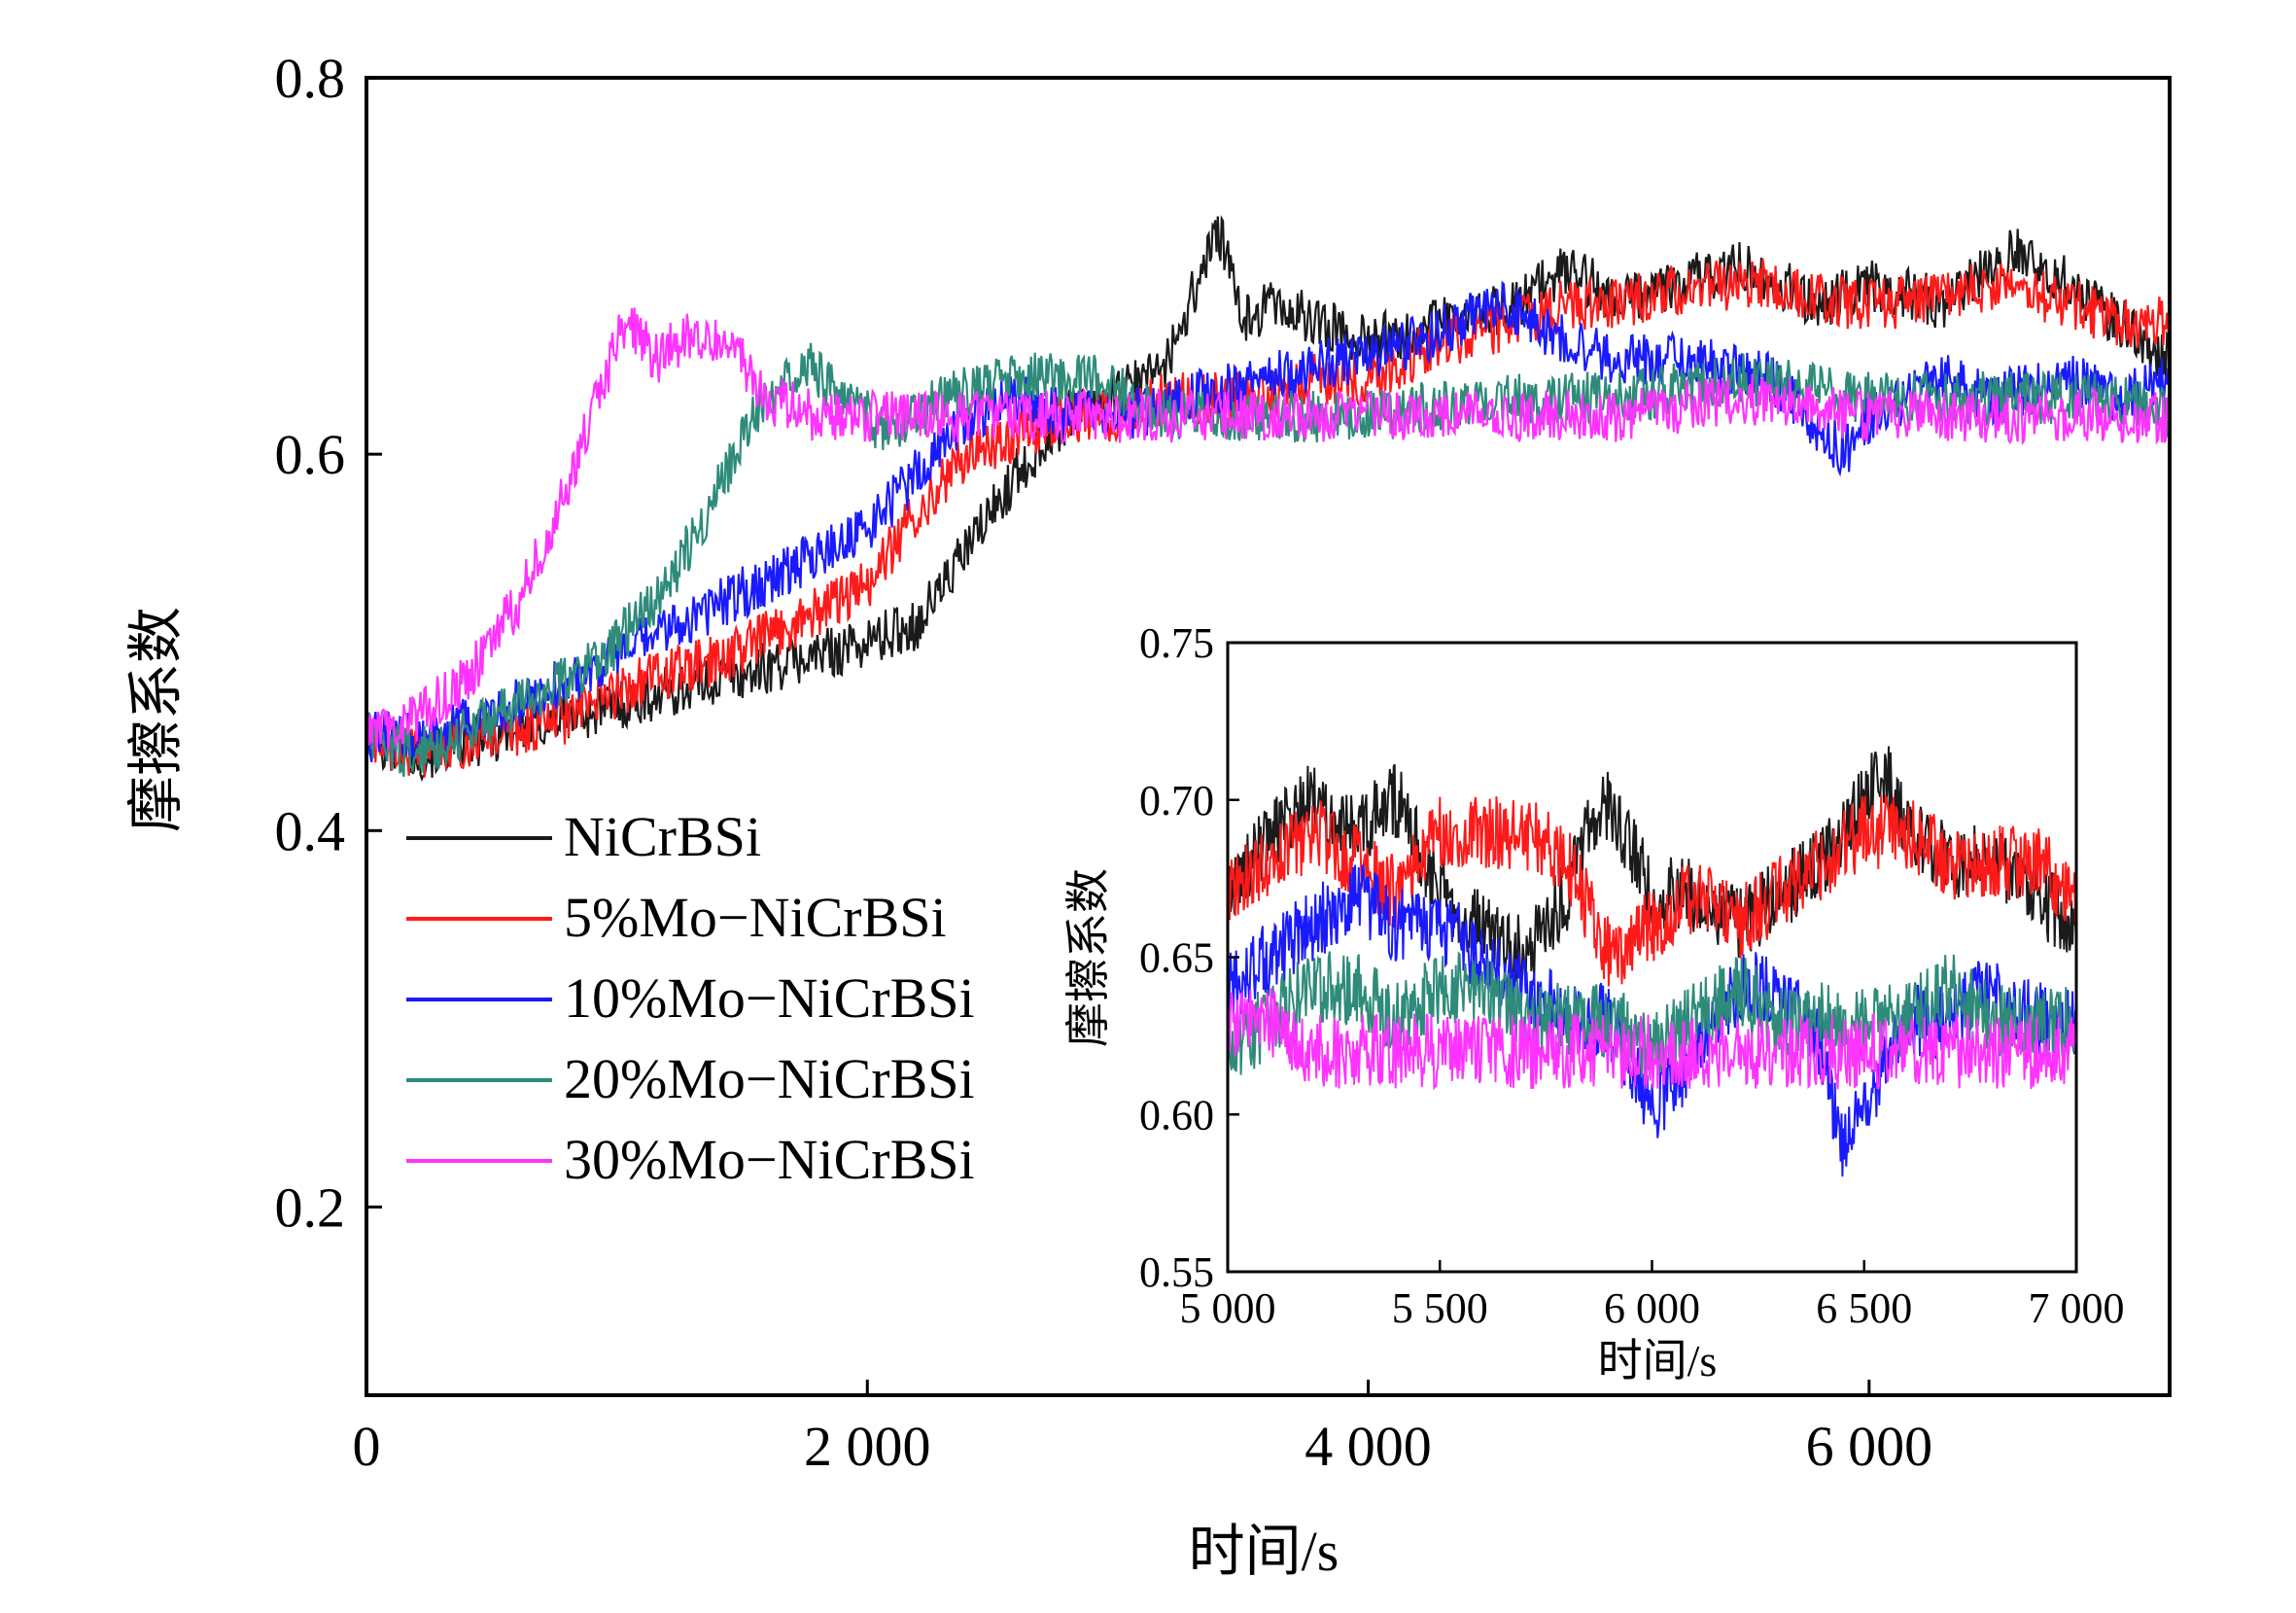 This screenshot has height=1613, width=2296. Describe the element at coordinates (2077, 1308) in the screenshot. I see `inset-x-tick-label: 7 000` at that location.